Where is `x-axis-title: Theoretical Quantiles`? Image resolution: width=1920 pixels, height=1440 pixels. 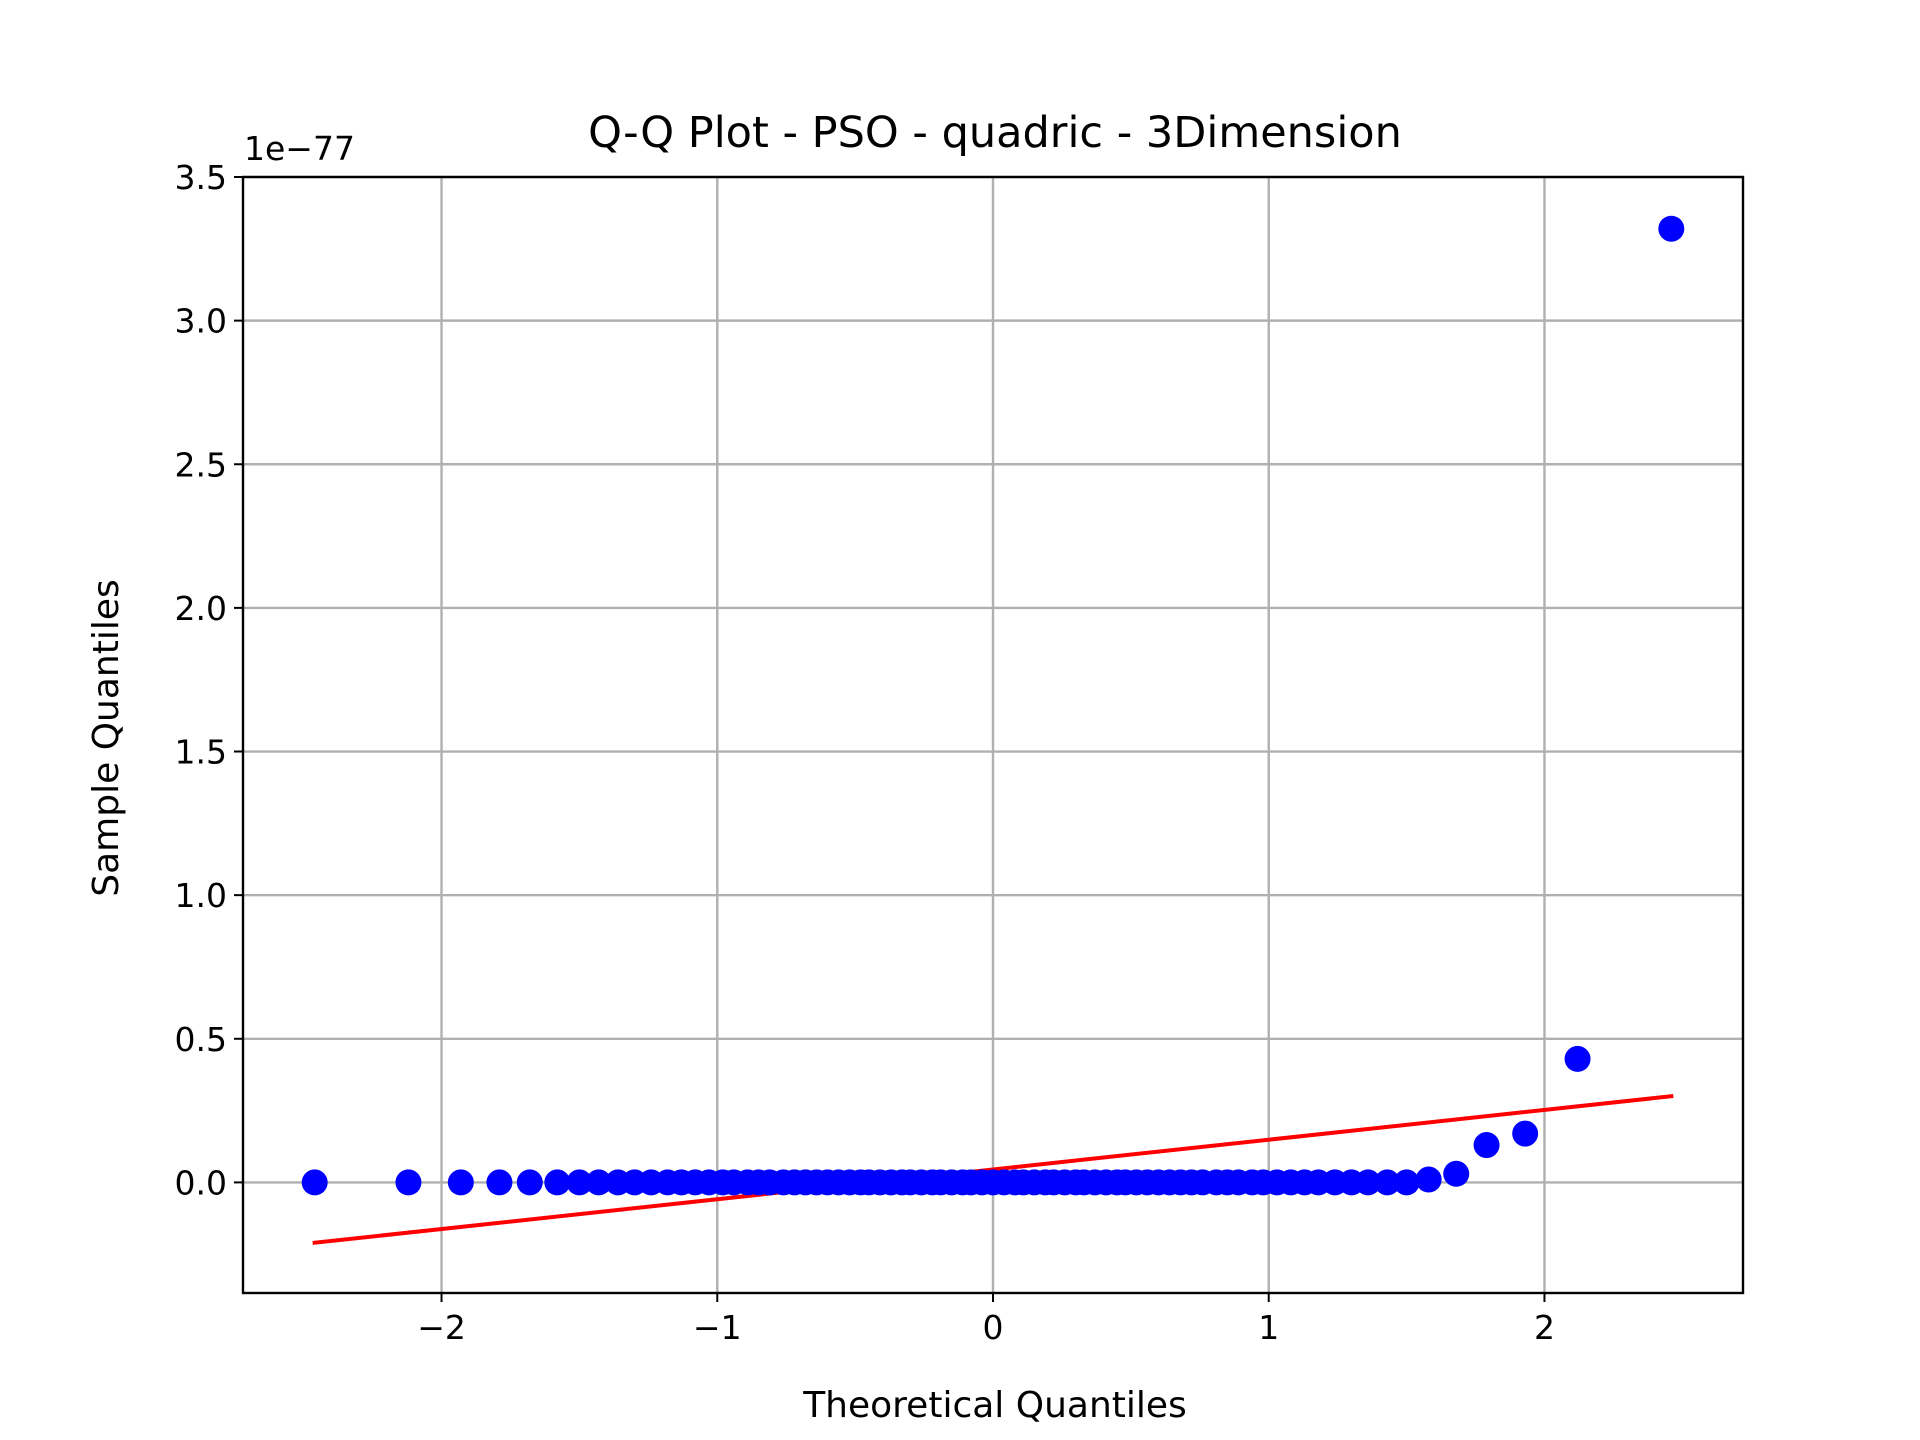
x-axis-title: Theoretical Quantiles is located at coordinates (994, 1405).